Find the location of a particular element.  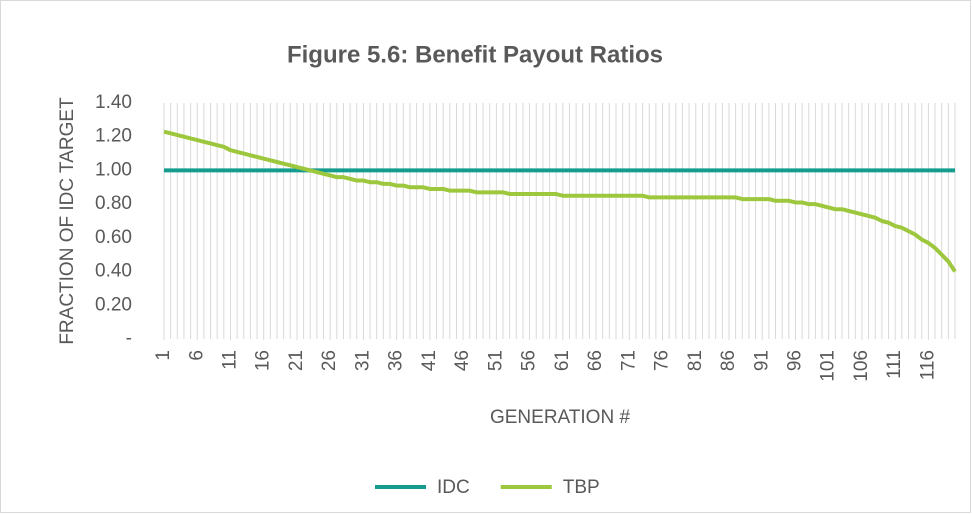

x-tick-label: 46 is located at coordinates (462, 360).